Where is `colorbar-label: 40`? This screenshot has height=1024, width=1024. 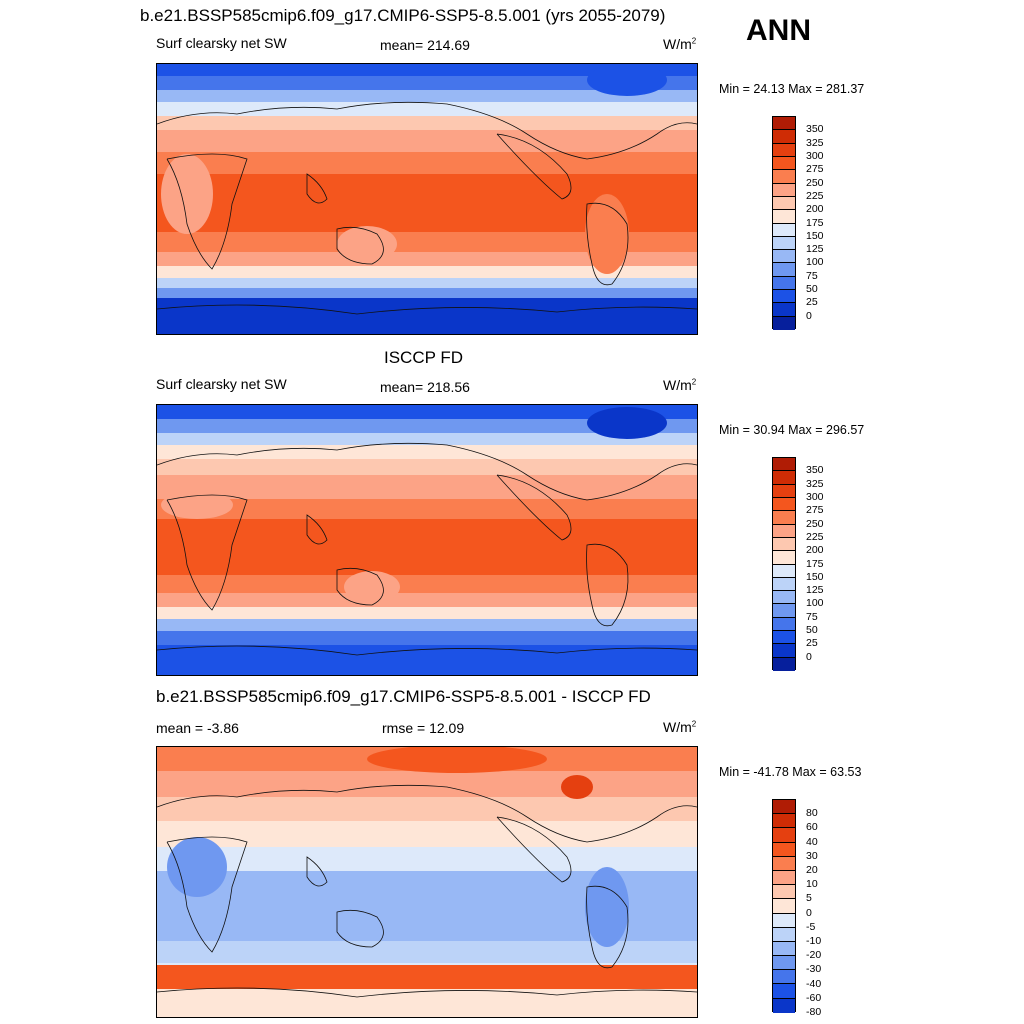 colorbar-label: 40 is located at coordinates (812, 841).